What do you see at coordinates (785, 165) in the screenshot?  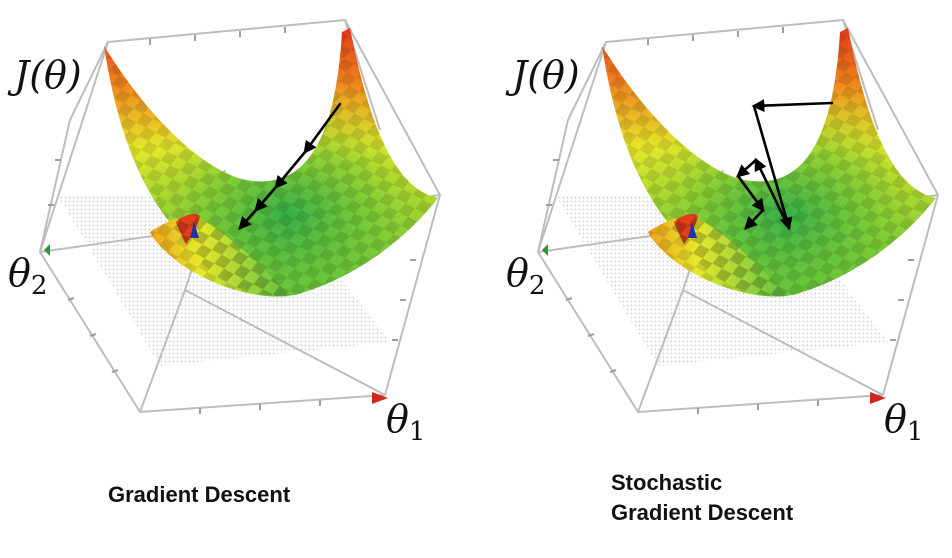 I see `sgd-path-arrows` at bounding box center [785, 165].